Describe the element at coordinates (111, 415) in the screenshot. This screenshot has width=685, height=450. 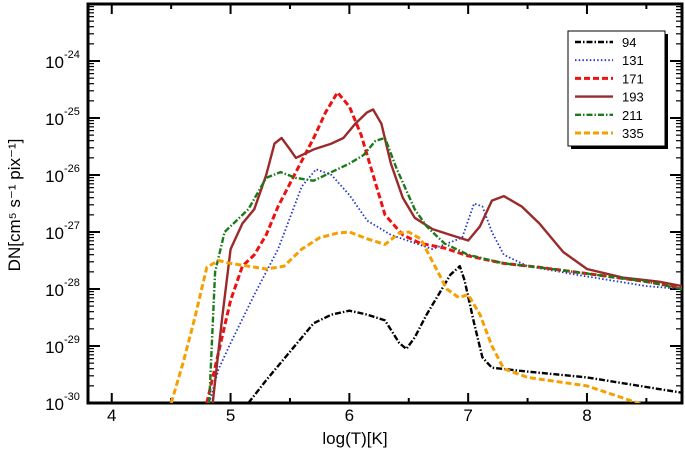
I see `x-tick-label: 4` at that location.